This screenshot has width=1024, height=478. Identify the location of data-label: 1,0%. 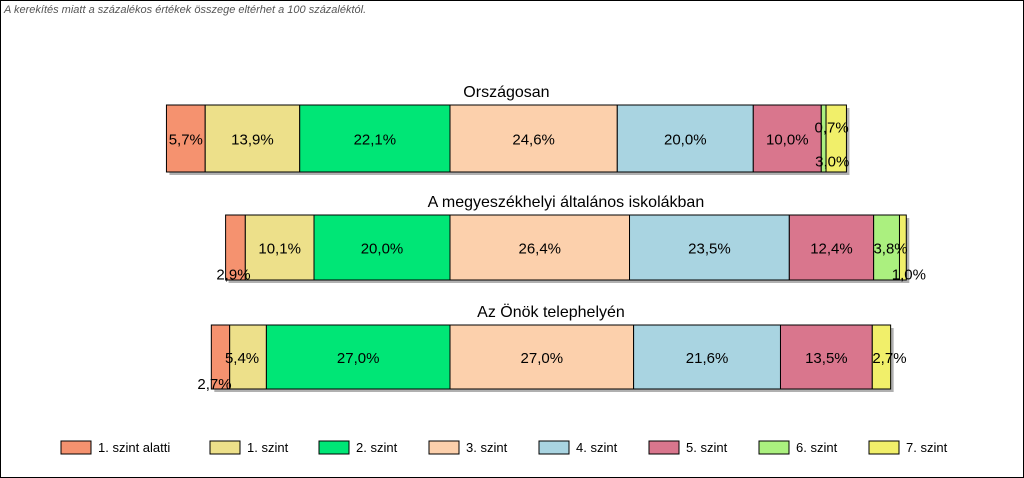
(909, 275).